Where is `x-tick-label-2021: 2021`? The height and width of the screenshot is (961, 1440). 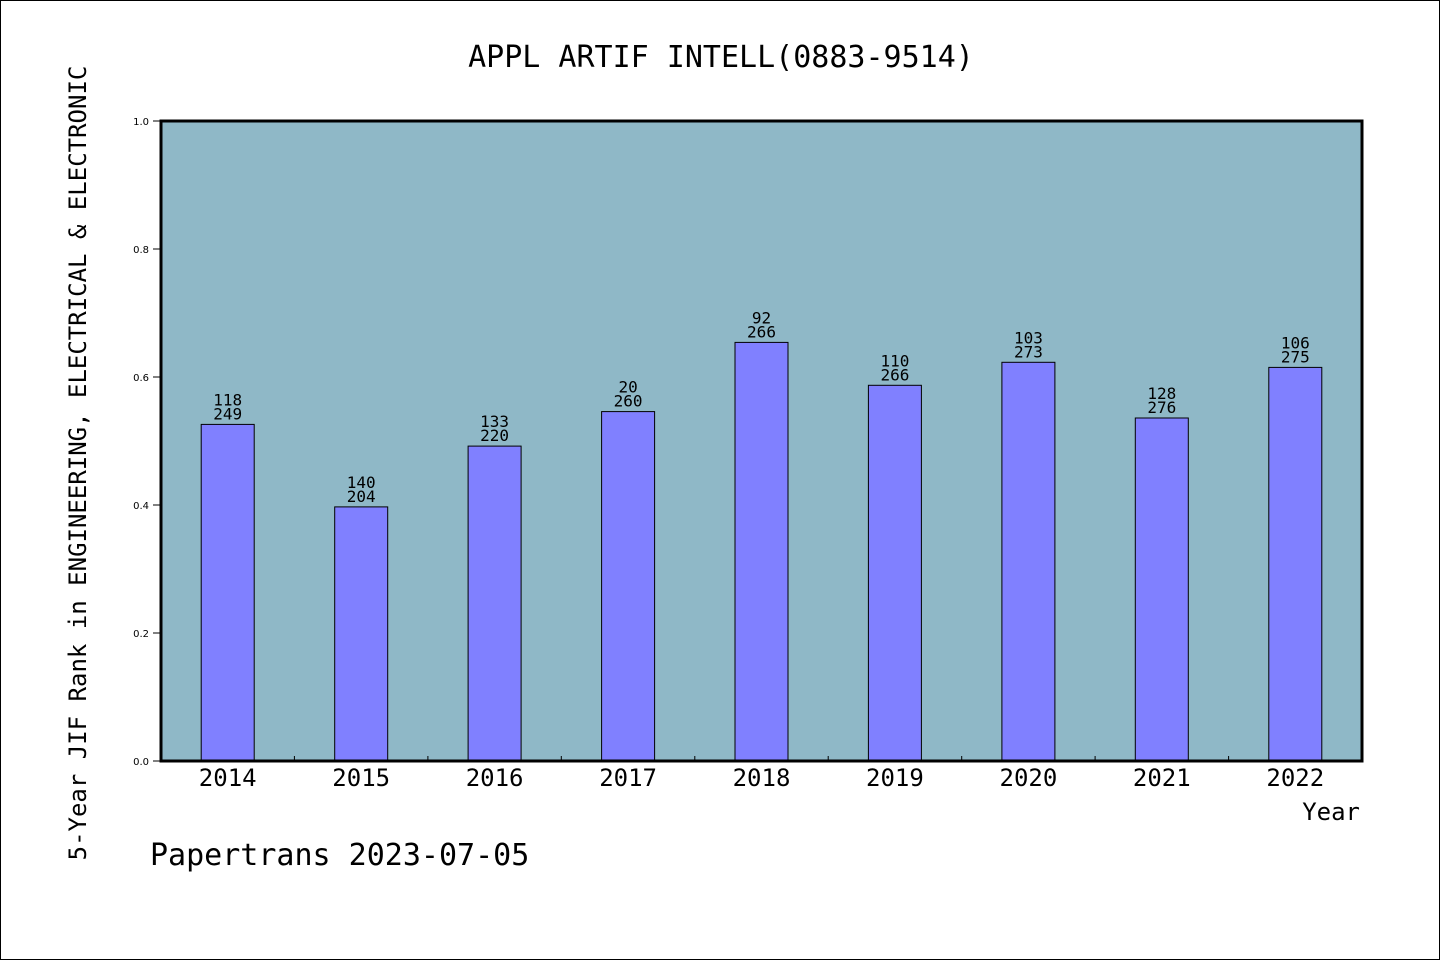 x-tick-label-2021: 2021 is located at coordinates (1162, 778).